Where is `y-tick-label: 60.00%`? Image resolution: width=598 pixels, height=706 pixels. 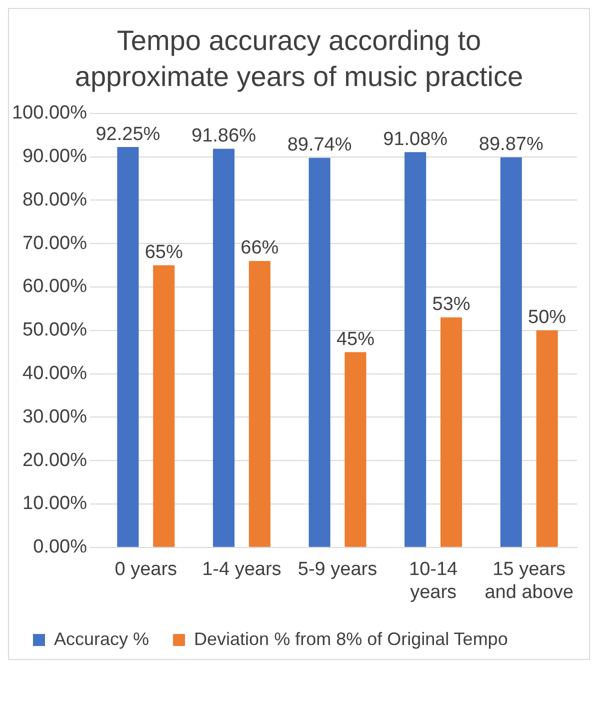
y-tick-label: 60.00% is located at coordinates (55, 287).